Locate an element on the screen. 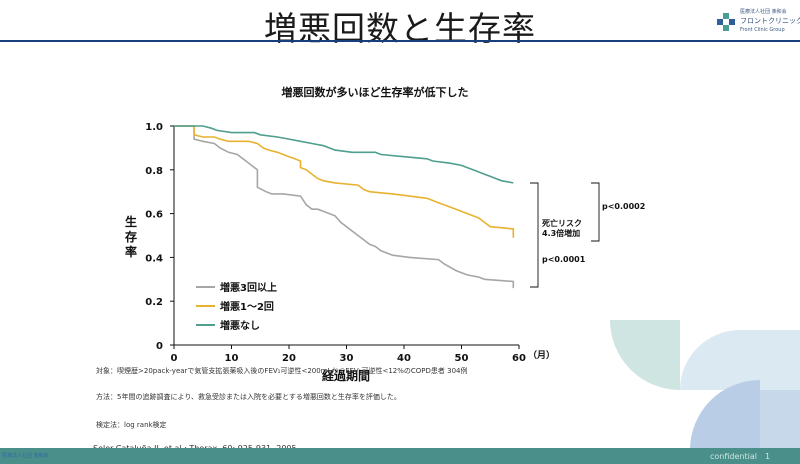 This screenshot has height=464, width=800. legend-label-1: 増悪1～2回 is located at coordinates (247, 306).